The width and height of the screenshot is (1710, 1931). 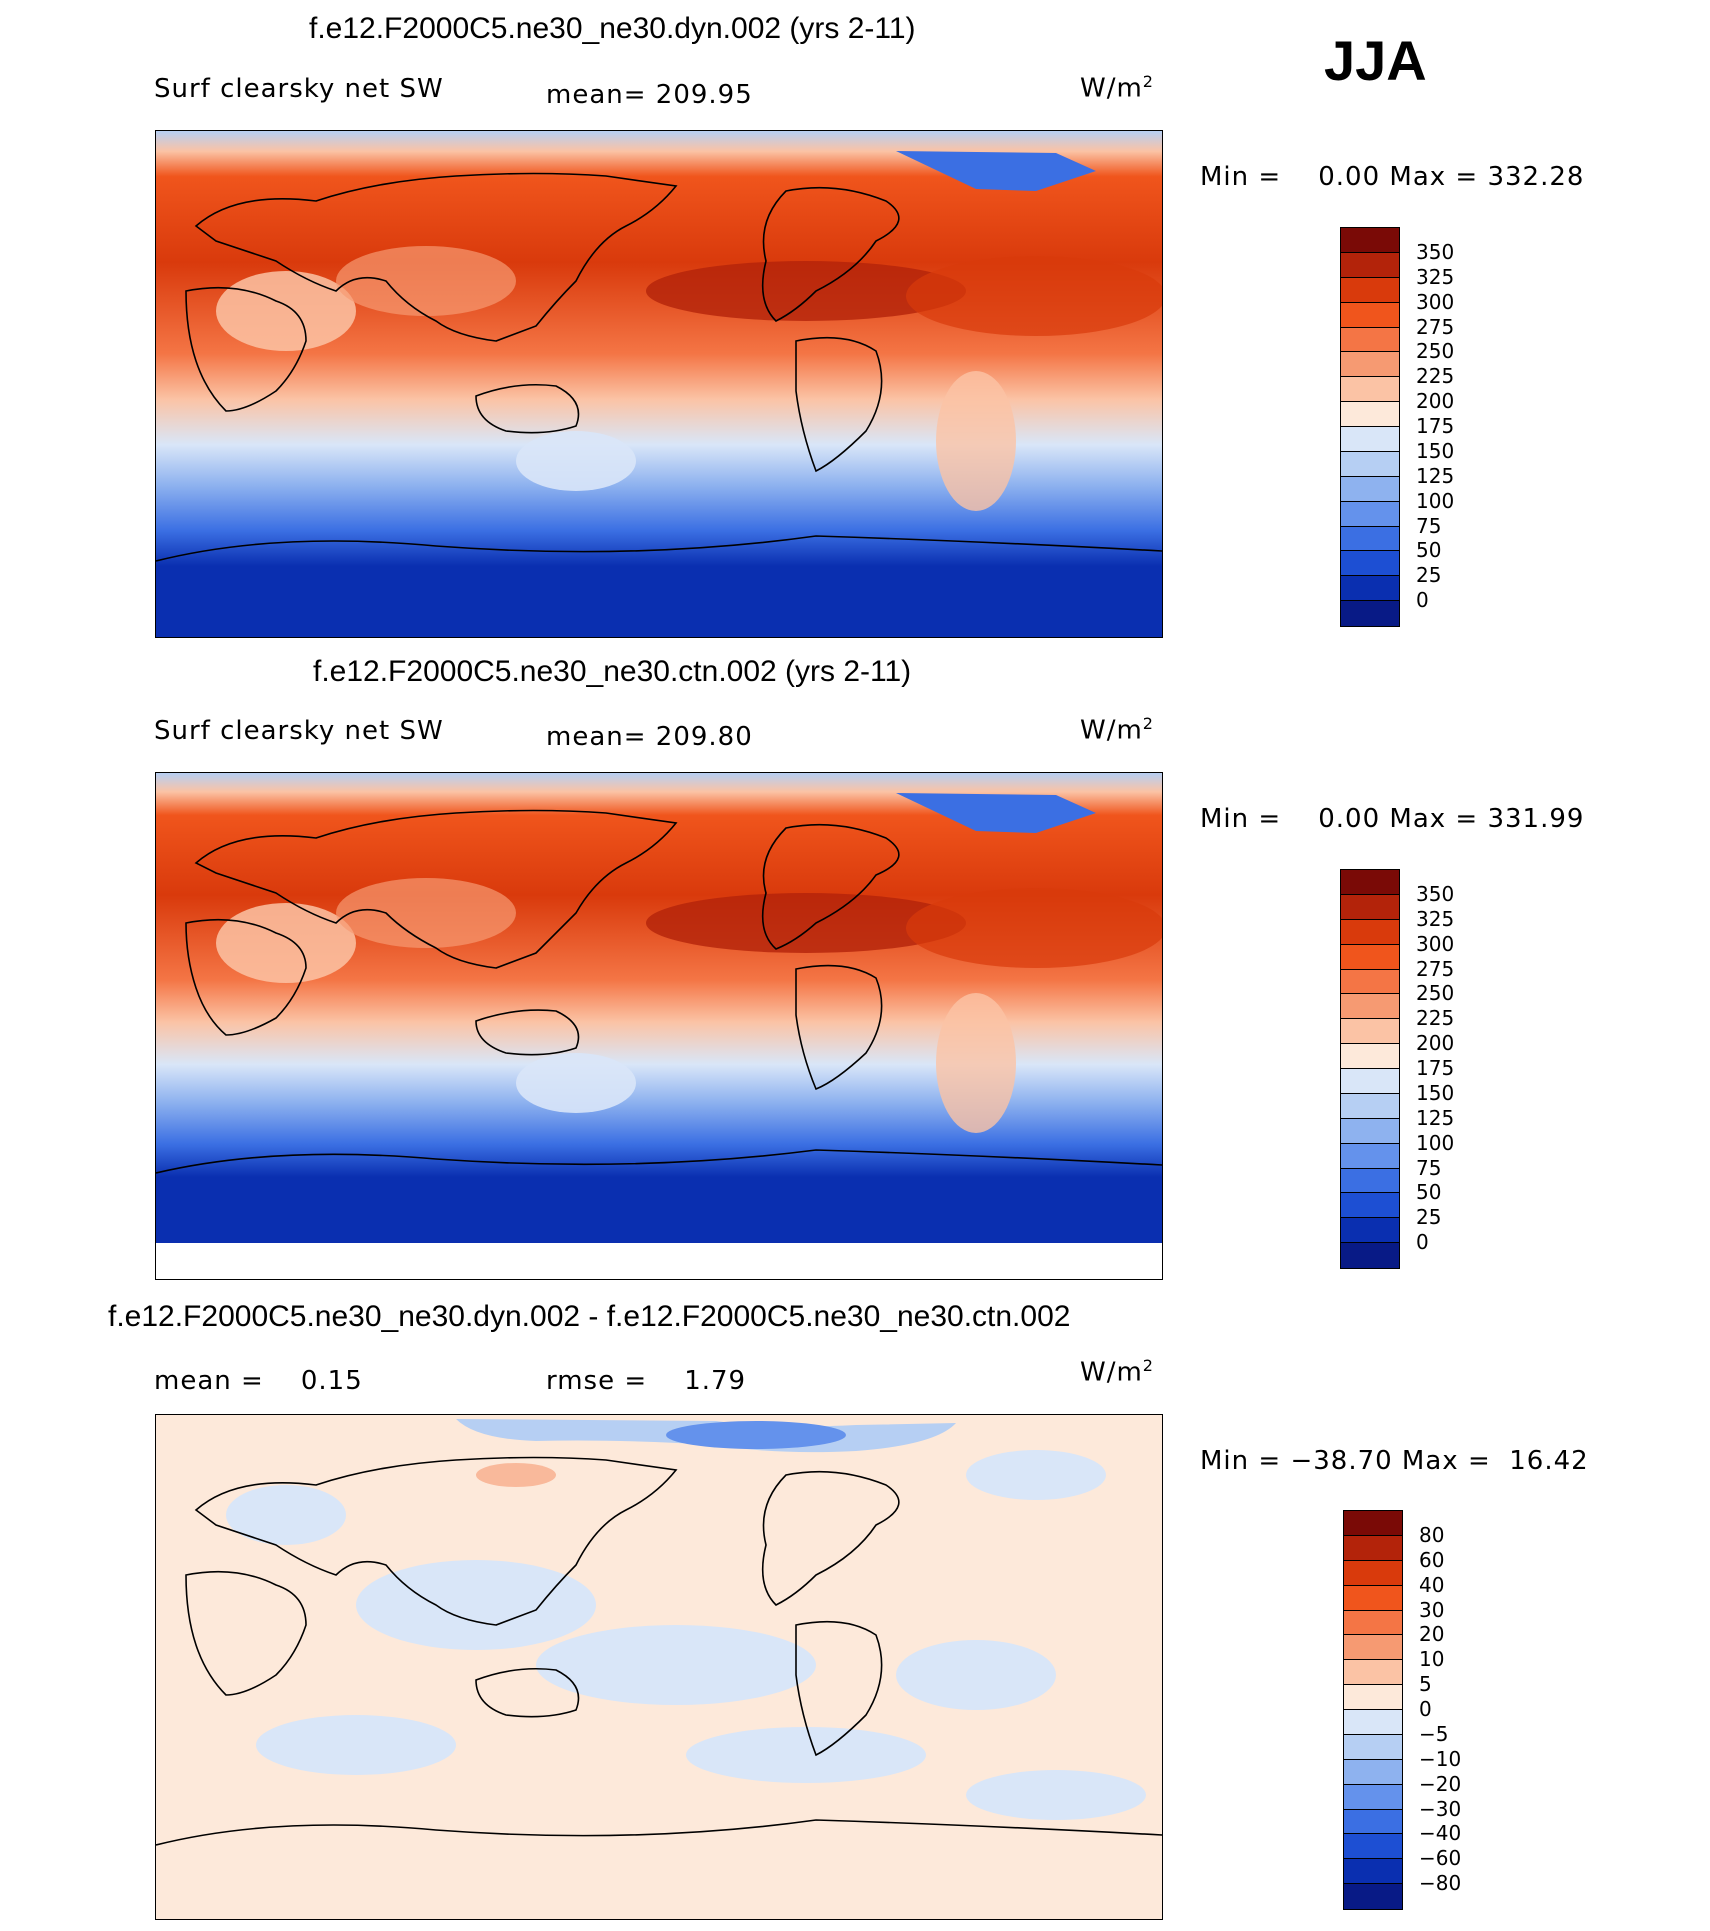 What do you see at coordinates (1435, 251) in the screenshot?
I see `colorbar-tick-label: 350` at bounding box center [1435, 251].